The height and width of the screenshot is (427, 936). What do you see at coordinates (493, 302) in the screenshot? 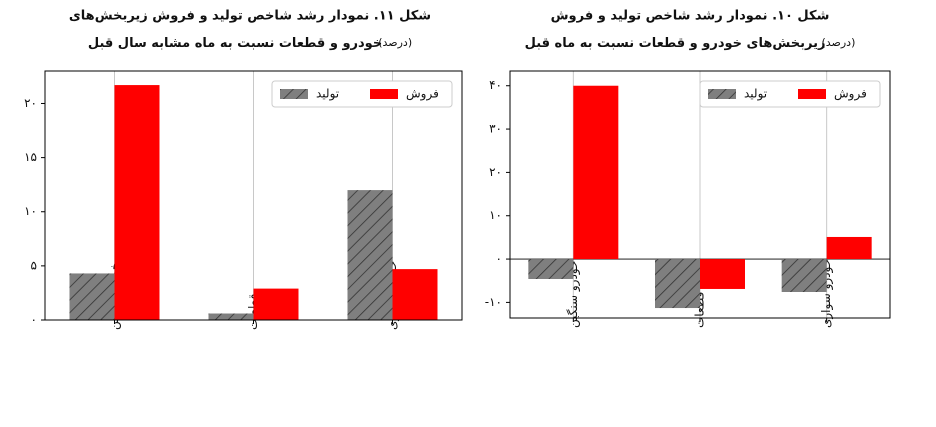
I see `y-tick-label: -۱۰` at bounding box center [493, 302].